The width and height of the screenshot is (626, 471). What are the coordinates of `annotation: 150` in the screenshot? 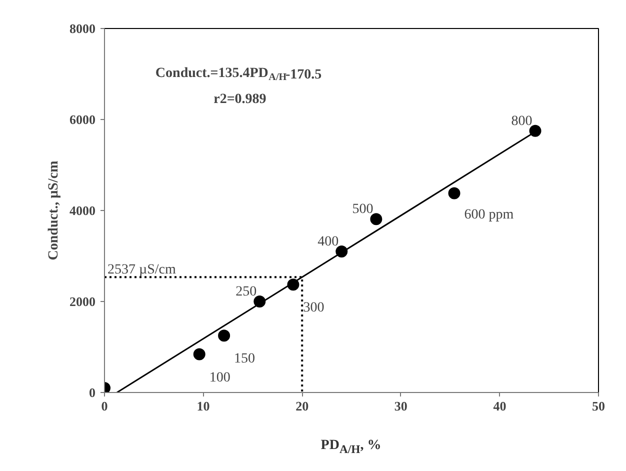 It's located at (245, 359).